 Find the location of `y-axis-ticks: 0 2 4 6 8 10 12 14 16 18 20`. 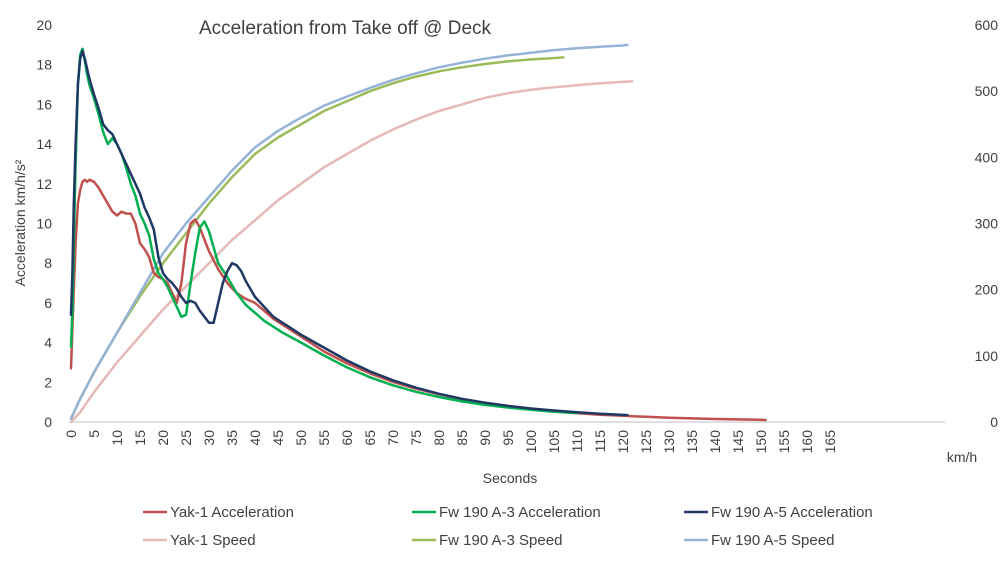

y-axis-ticks: 0 2 4 6 8 10 12 14 16 18 20 is located at coordinates (44, 223).